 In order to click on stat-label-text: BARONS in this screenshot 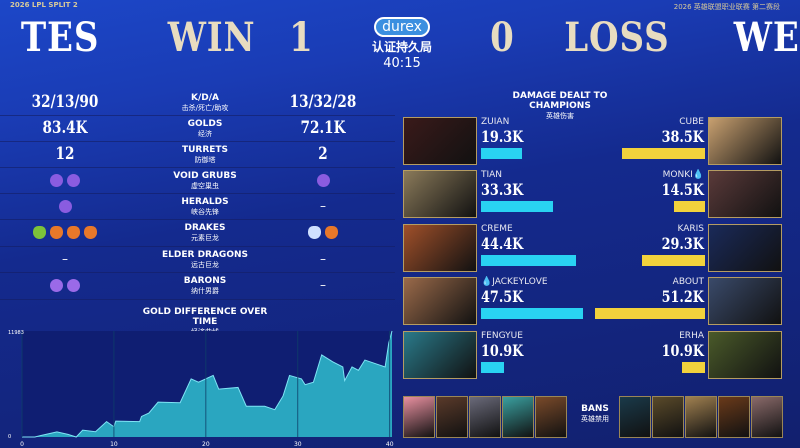, I will do `click(205, 281)`.